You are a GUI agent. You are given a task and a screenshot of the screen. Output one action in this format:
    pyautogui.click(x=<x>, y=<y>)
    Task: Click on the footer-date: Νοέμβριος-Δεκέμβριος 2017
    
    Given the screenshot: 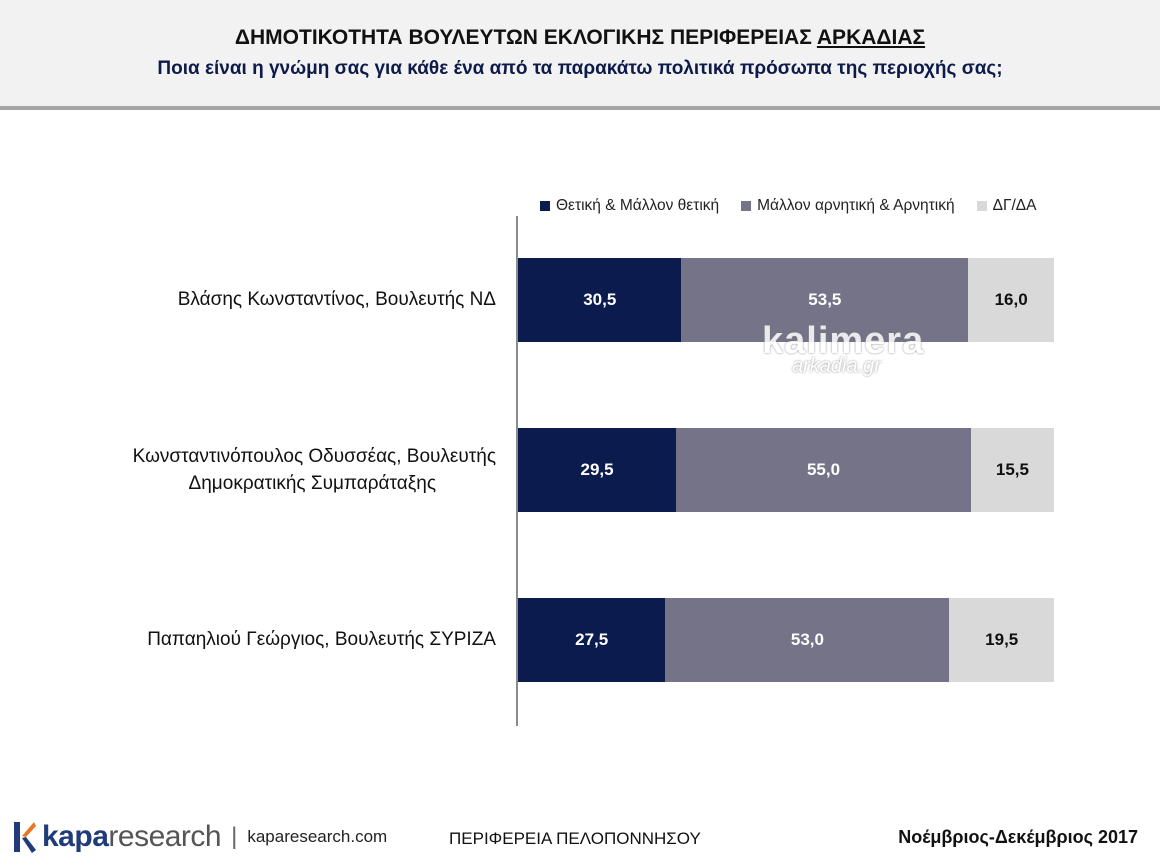 What is the action you would take?
    pyautogui.click(x=1018, y=837)
    